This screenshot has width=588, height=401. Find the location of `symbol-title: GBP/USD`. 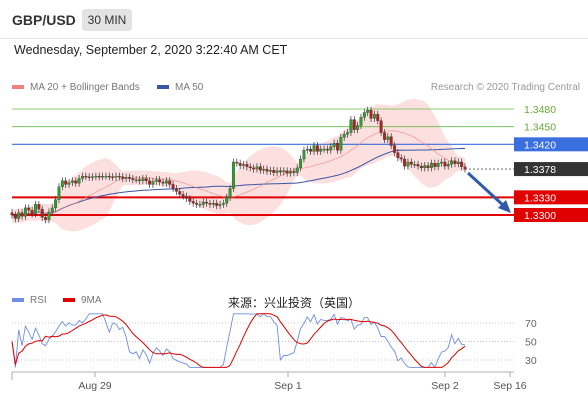

symbol-title: GBP/USD is located at coordinates (44, 20).